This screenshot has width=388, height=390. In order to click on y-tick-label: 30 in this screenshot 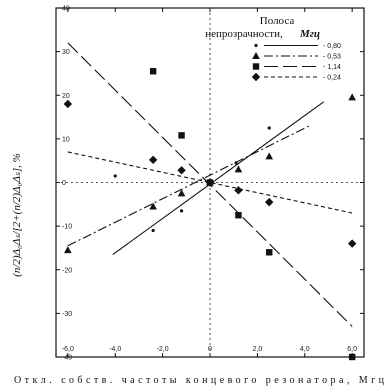, I will do `click(66, 52)`.